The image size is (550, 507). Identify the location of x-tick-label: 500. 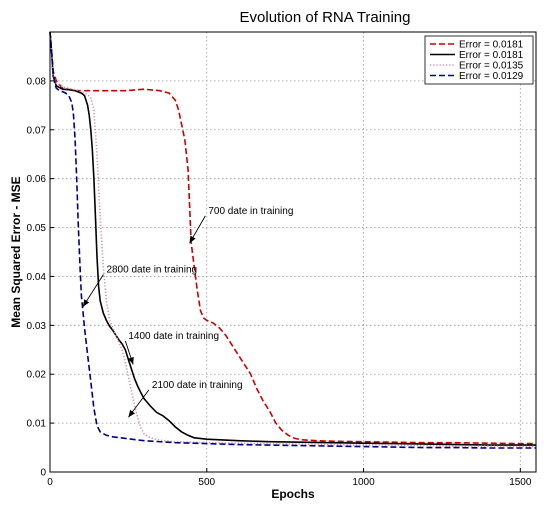
(206, 482).